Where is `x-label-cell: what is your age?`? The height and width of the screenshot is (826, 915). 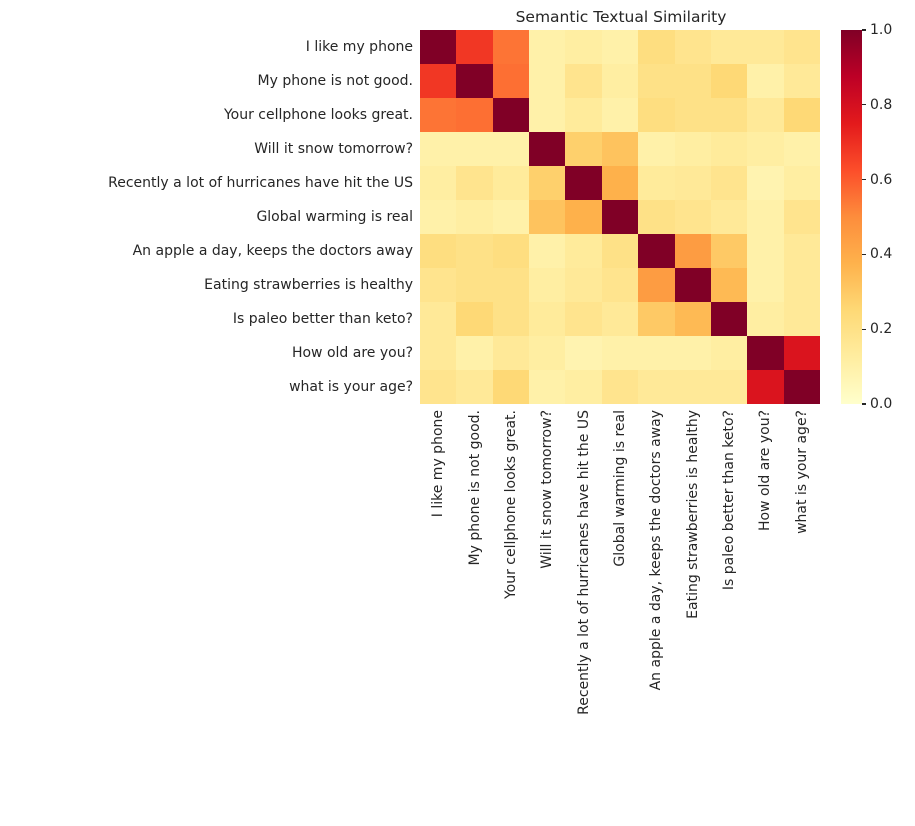
x-label-cell: what is your age? is located at coordinates (802, 612).